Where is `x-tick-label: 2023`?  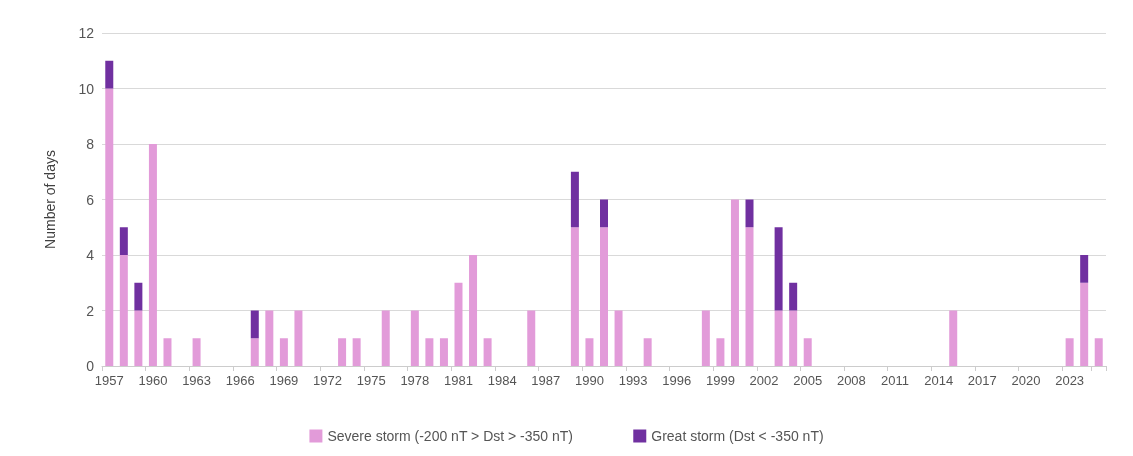
x-tick-label: 2023 is located at coordinates (1070, 380).